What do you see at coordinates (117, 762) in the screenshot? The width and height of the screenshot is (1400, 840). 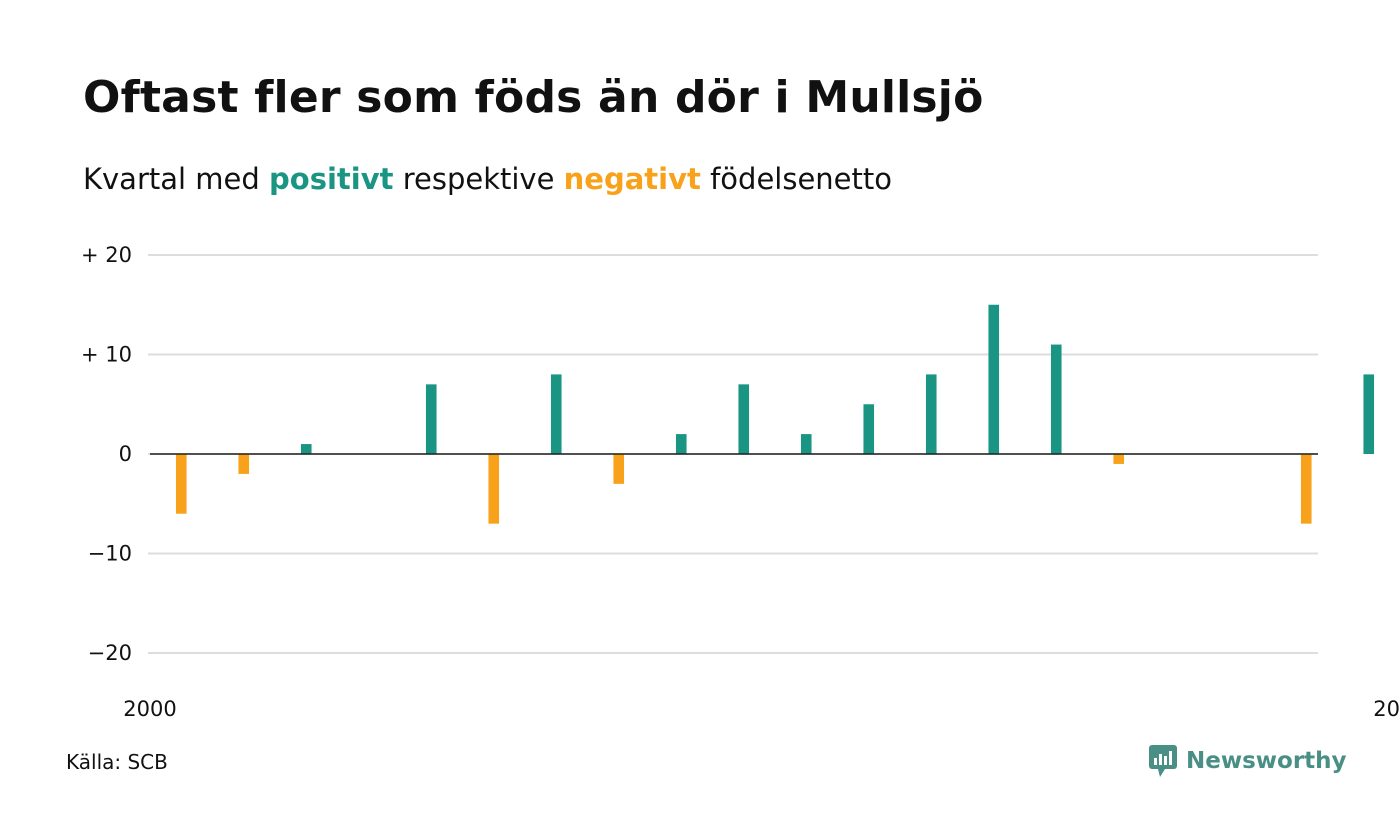 I see `source-note: Källa: SCB` at bounding box center [117, 762].